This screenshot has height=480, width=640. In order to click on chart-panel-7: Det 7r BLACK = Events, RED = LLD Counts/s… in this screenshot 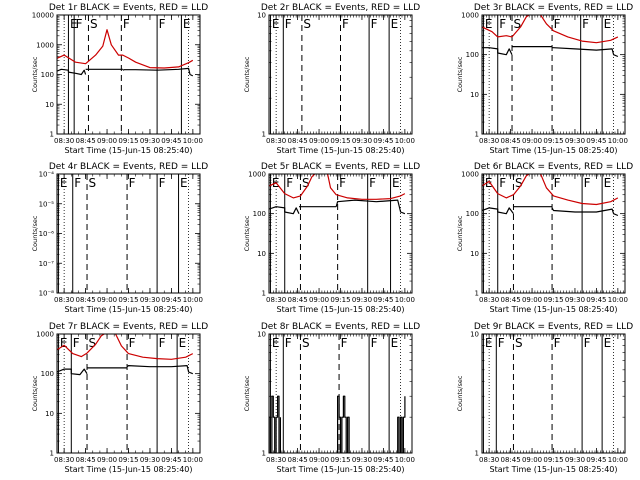, I will do `click(119, 398)`.